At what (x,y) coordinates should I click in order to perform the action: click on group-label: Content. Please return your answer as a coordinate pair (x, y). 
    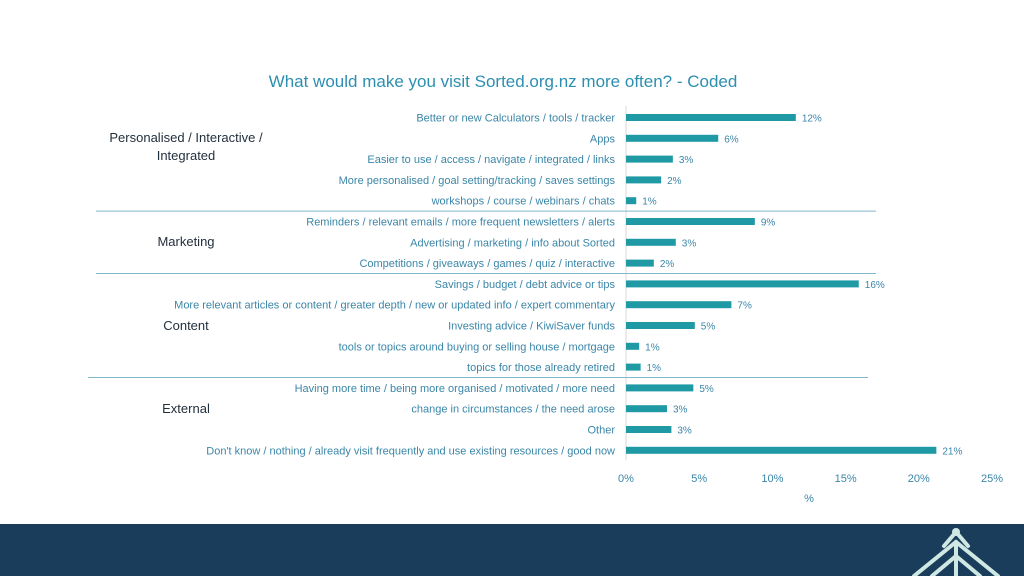
    Looking at the image, I should click on (186, 326).